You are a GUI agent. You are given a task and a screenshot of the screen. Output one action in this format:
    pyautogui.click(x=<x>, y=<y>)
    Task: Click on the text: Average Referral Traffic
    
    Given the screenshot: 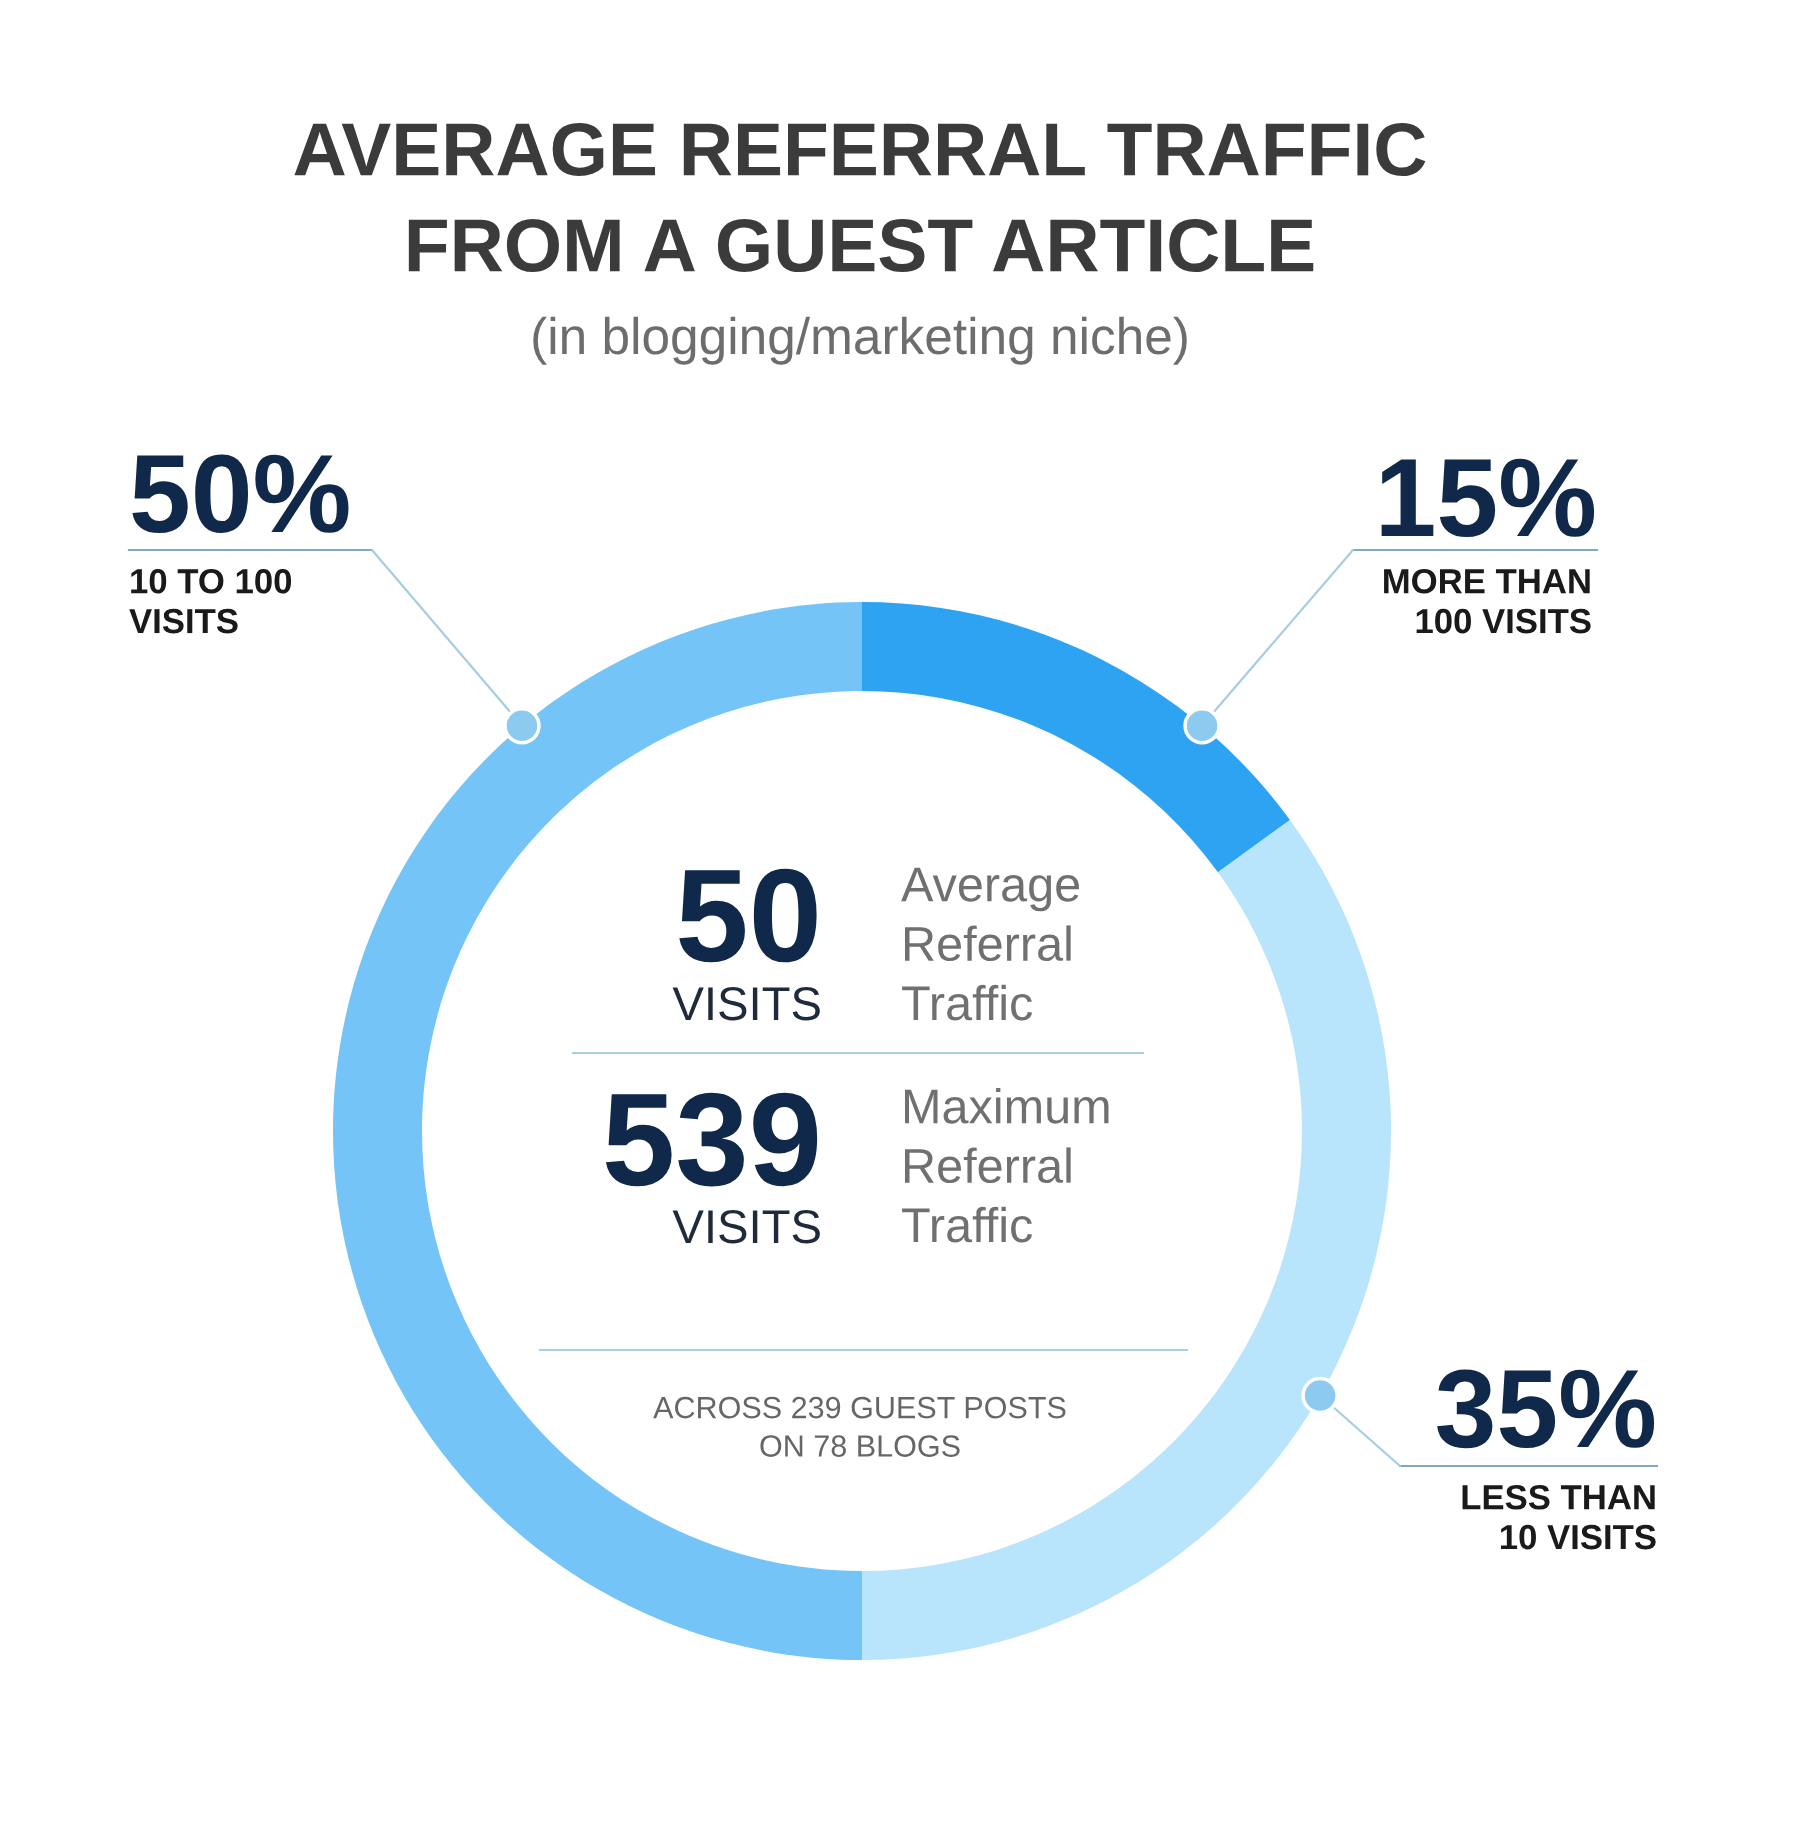 What is the action you would take?
    pyautogui.click(x=990, y=944)
    